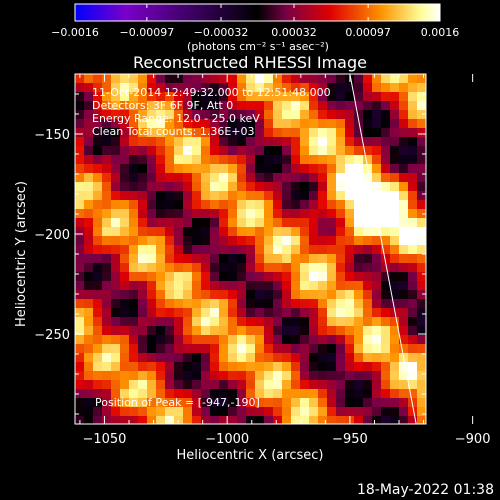 This screenshot has height=500, width=500. Describe the element at coordinates (250, 62) in the screenshot. I see `chart-title: Reconstructed RHESSI Image` at that location.